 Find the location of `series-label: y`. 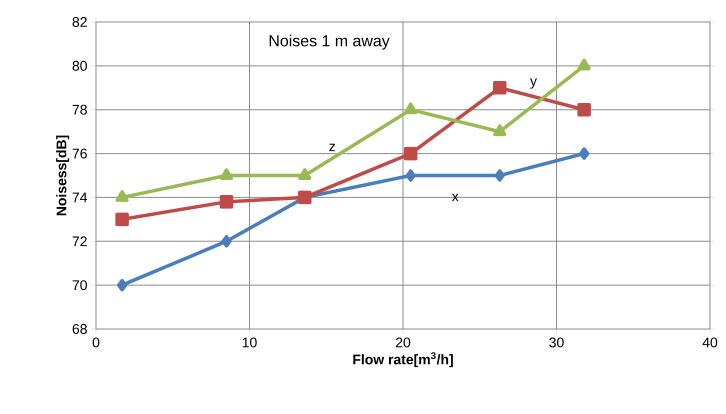

series-label: y is located at coordinates (533, 83).